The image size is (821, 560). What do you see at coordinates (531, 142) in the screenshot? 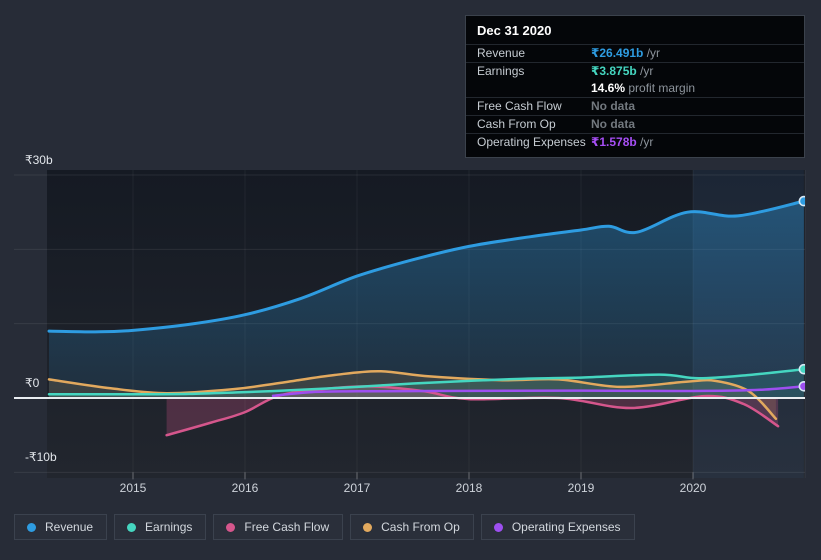
I see `tooltip-label: Operating Expenses` at bounding box center [531, 142].